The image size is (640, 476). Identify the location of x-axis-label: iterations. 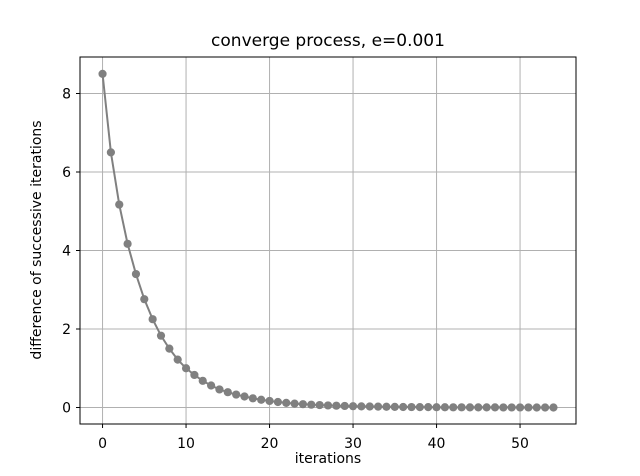
(328, 459).